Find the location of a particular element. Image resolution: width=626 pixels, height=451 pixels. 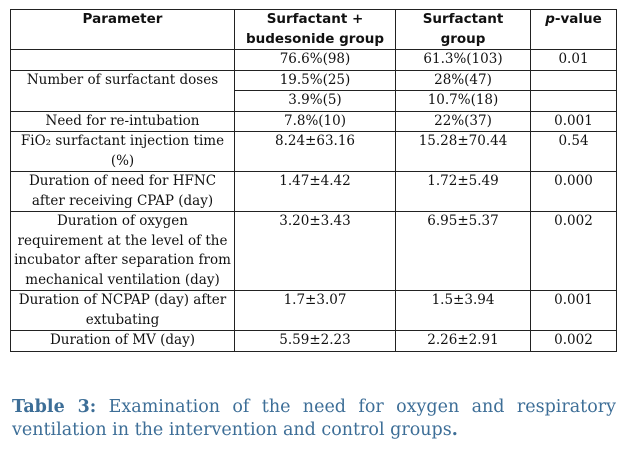

cell-parameter is located at coordinates (122, 60).